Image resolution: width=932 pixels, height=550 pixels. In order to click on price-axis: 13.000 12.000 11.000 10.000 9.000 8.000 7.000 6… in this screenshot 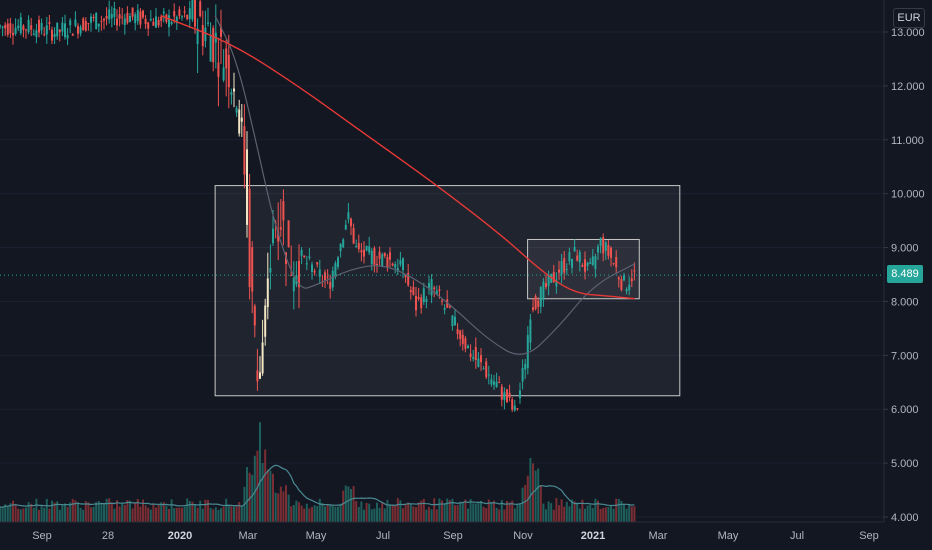, I will do `click(904, 275)`.